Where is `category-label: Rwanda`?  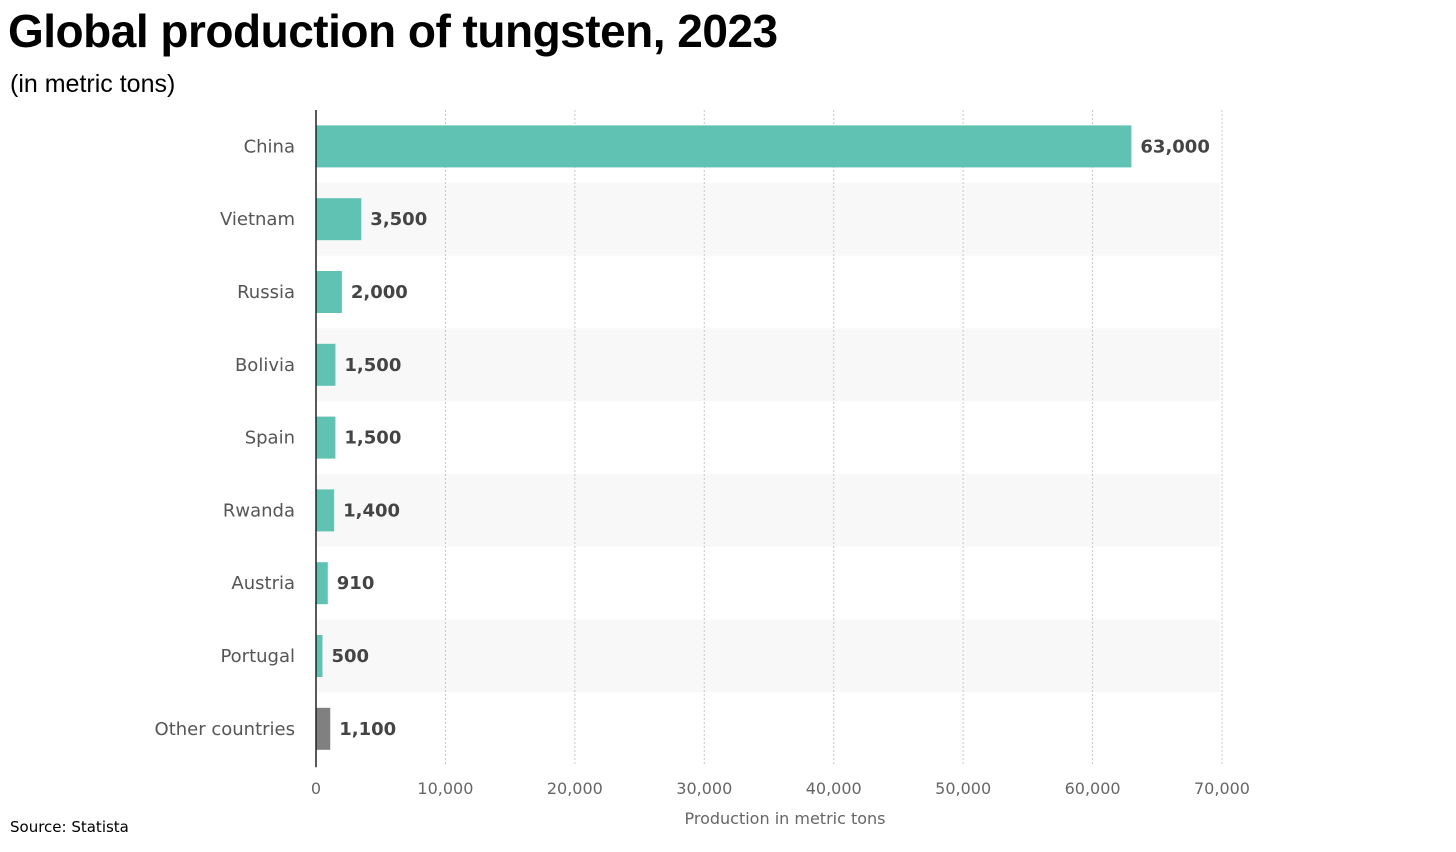 category-label: Rwanda is located at coordinates (259, 510).